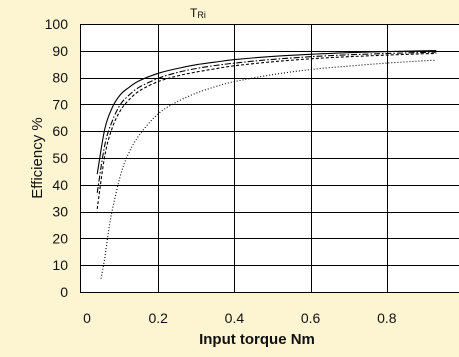 Image resolution: width=459 pixels, height=357 pixels. Describe the element at coordinates (57, 24) in the screenshot. I see `y-tick-label: 100` at that location.